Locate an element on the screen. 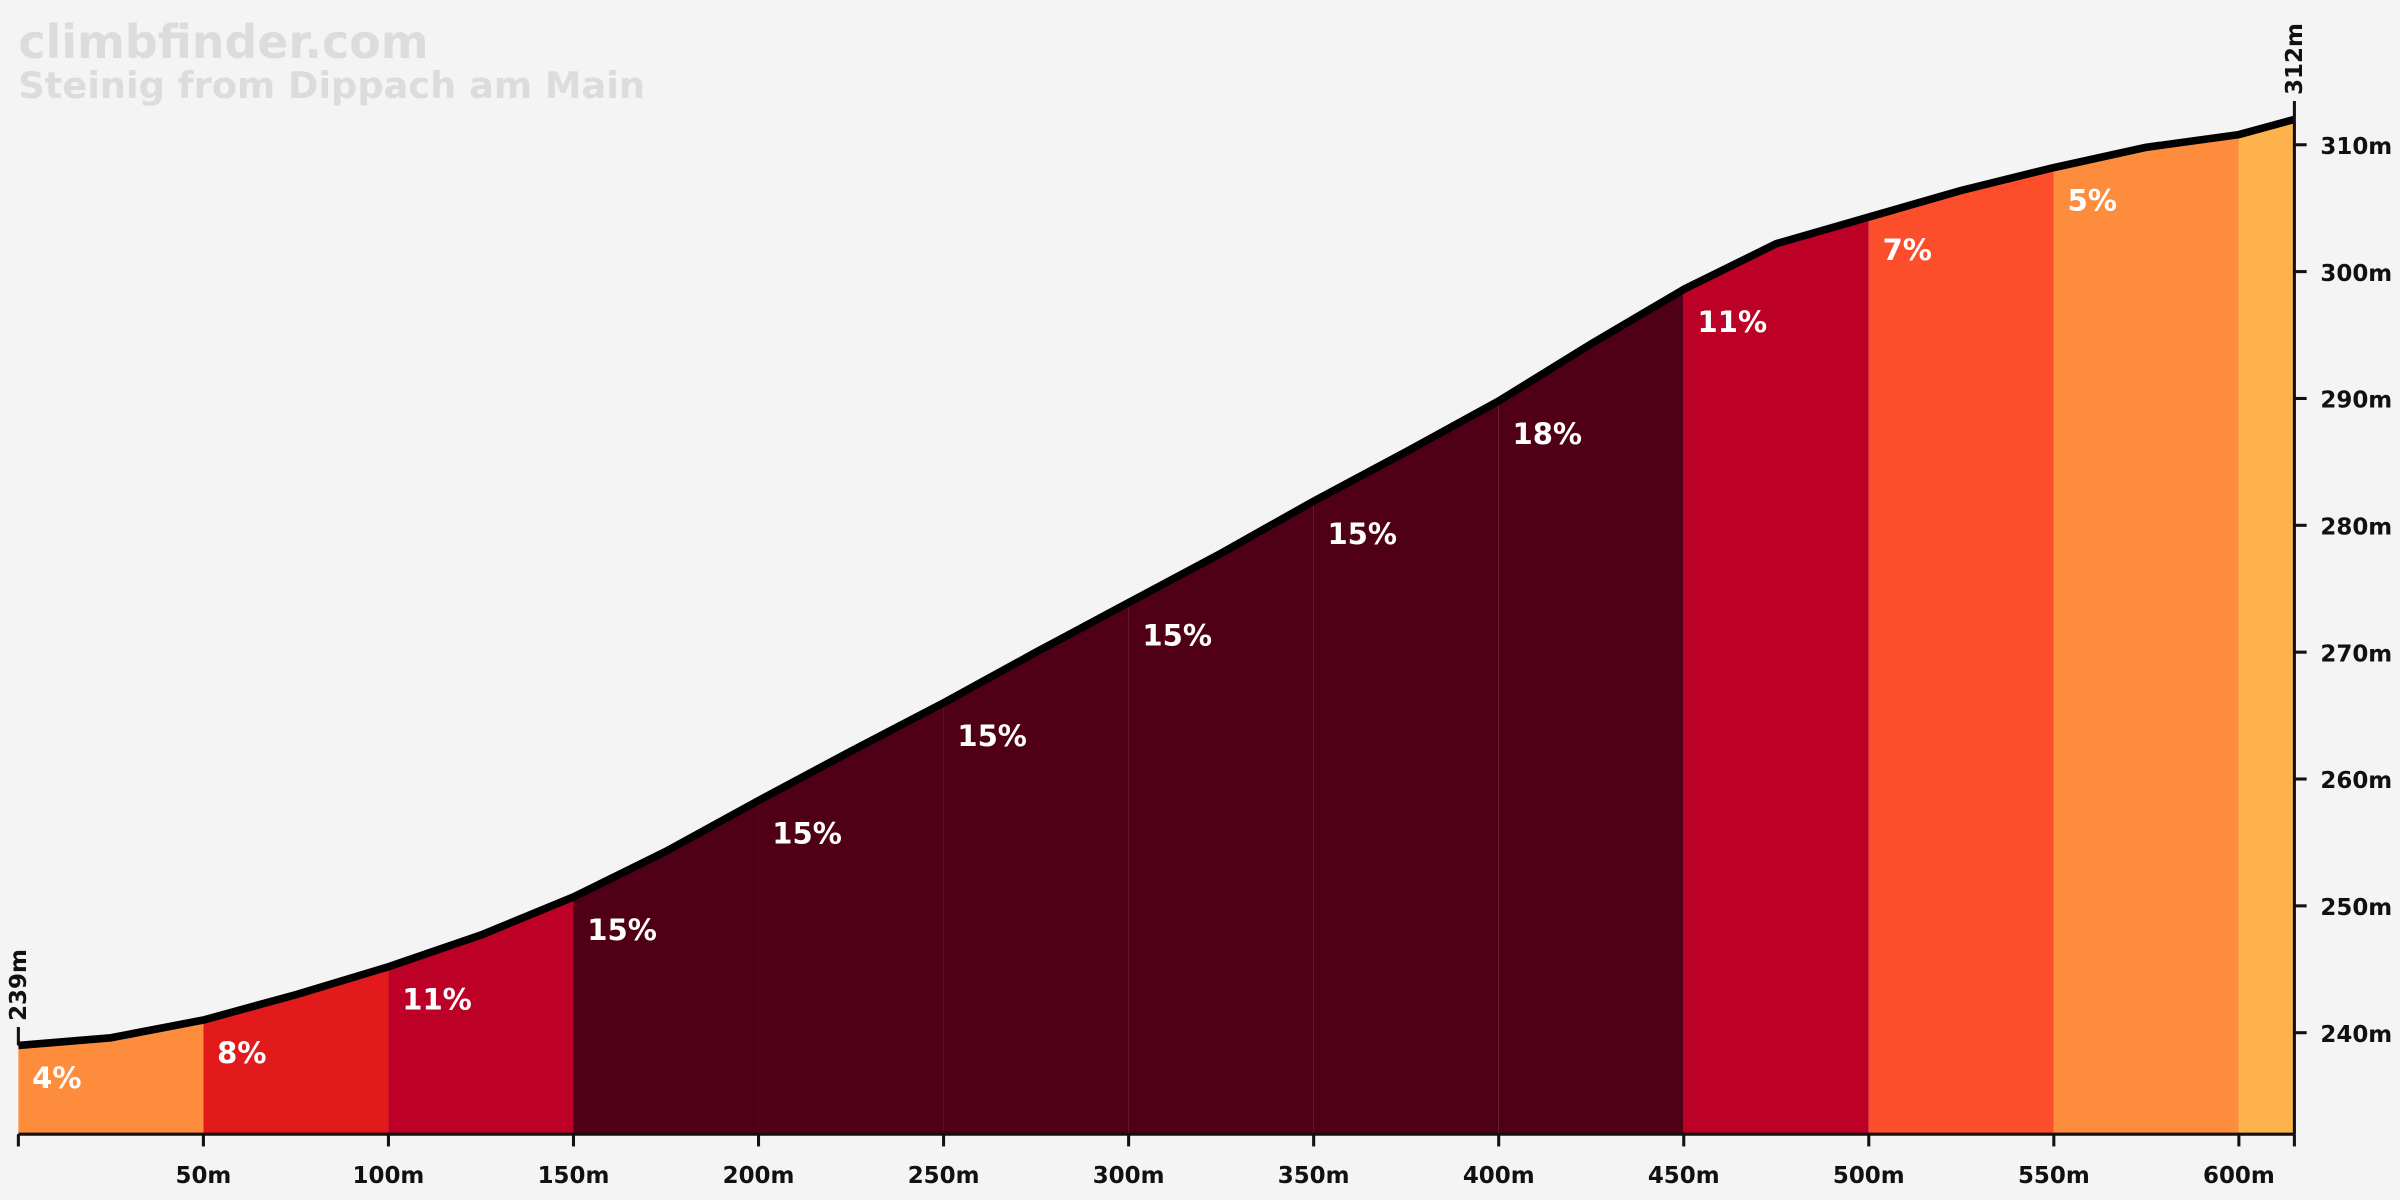 The height and width of the screenshot is (1200, 2400). x-tick-label: 500m is located at coordinates (1869, 1176).